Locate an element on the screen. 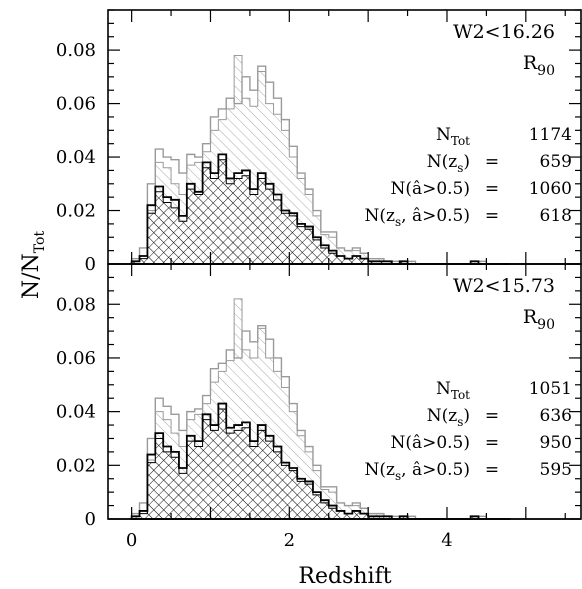  y-axis-title-sub: Tot is located at coordinates (40, 242).